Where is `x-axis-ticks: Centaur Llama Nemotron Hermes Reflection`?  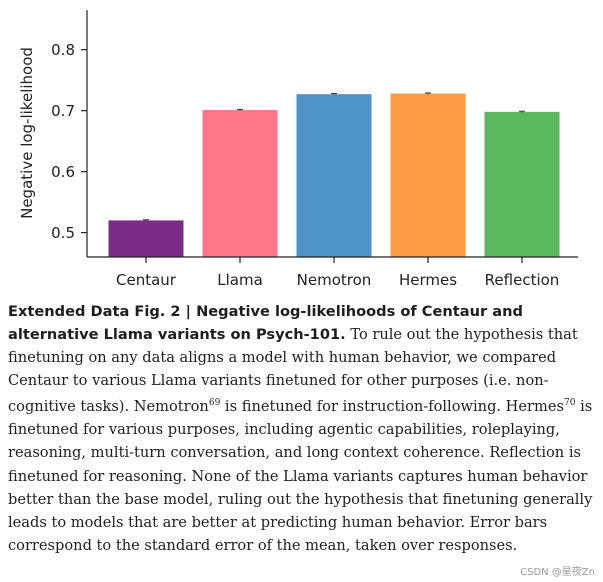 x-axis-ticks: Centaur Llama Nemotron Hermes Reflection is located at coordinates (337, 273).